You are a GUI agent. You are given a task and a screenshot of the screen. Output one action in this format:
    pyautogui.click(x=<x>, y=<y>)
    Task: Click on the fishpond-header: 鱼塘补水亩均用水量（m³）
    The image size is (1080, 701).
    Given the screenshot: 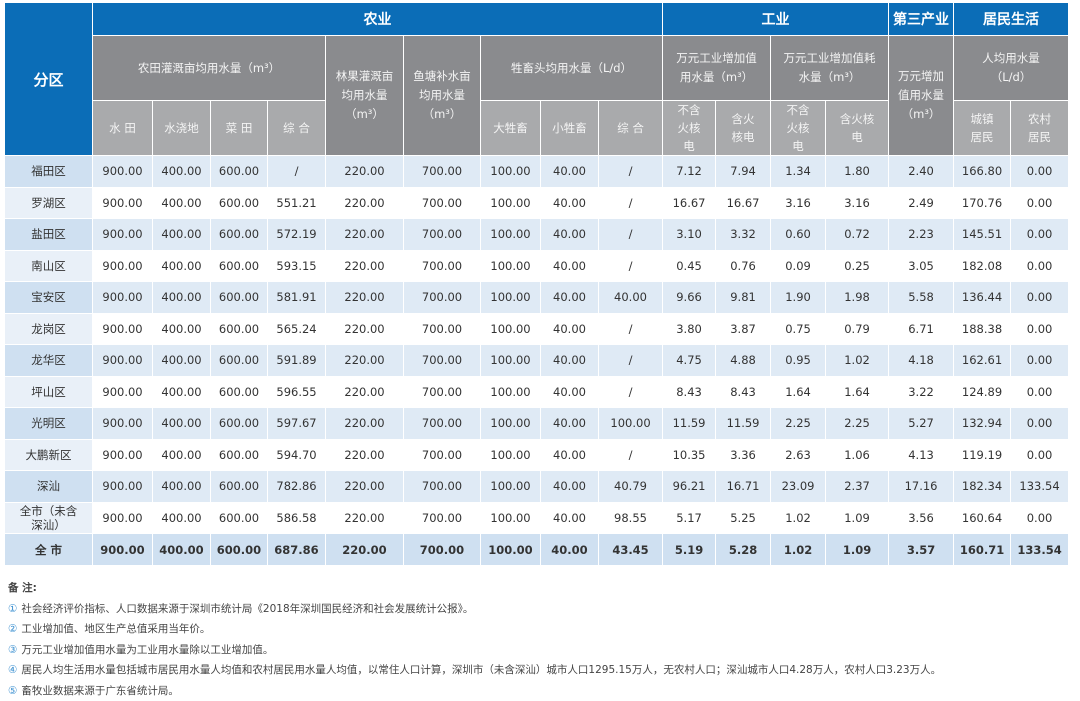 What is the action you would take?
    pyautogui.click(x=442, y=96)
    